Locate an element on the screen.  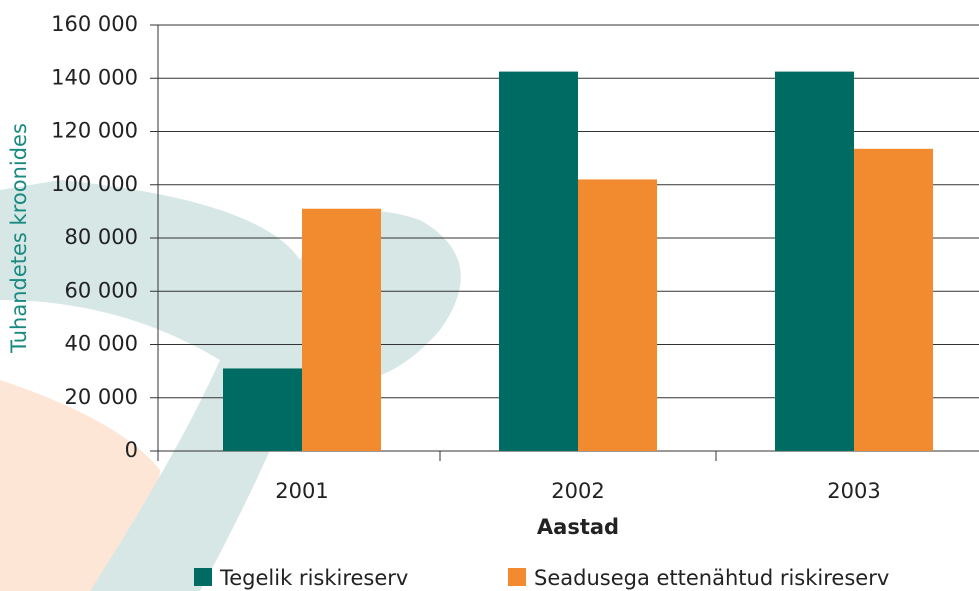
x-axis-label: Aastad is located at coordinates (578, 527).